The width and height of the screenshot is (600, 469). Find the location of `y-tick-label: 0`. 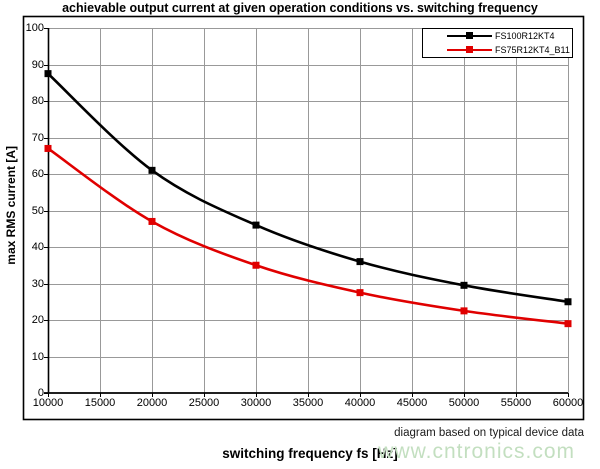

y-tick-label: 0 is located at coordinates (40, 393).